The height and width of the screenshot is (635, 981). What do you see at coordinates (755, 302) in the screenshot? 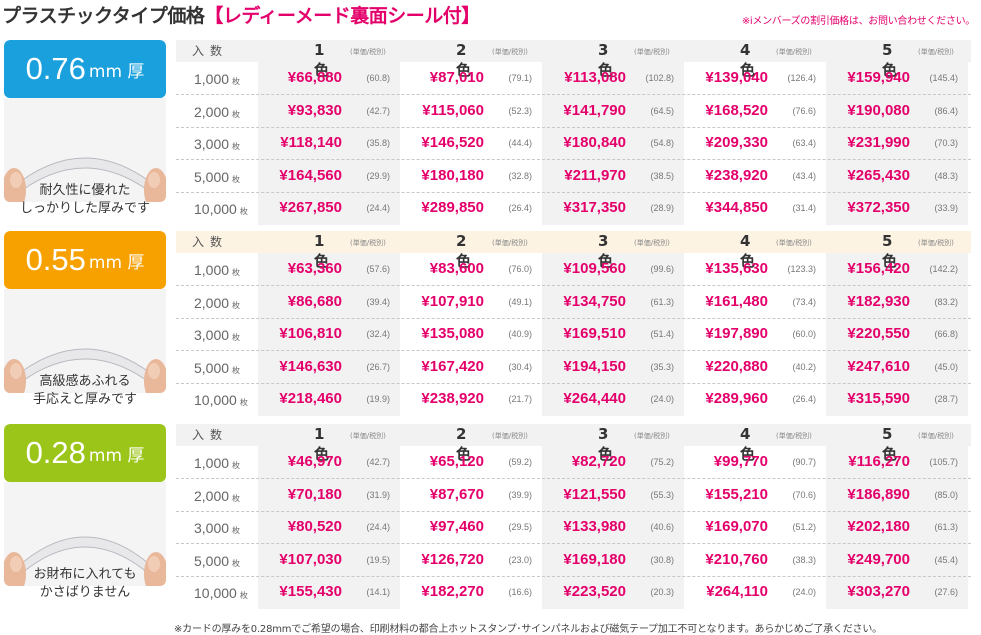
I see `price-cell: ¥161,480 (73.4)` at bounding box center [755, 302].